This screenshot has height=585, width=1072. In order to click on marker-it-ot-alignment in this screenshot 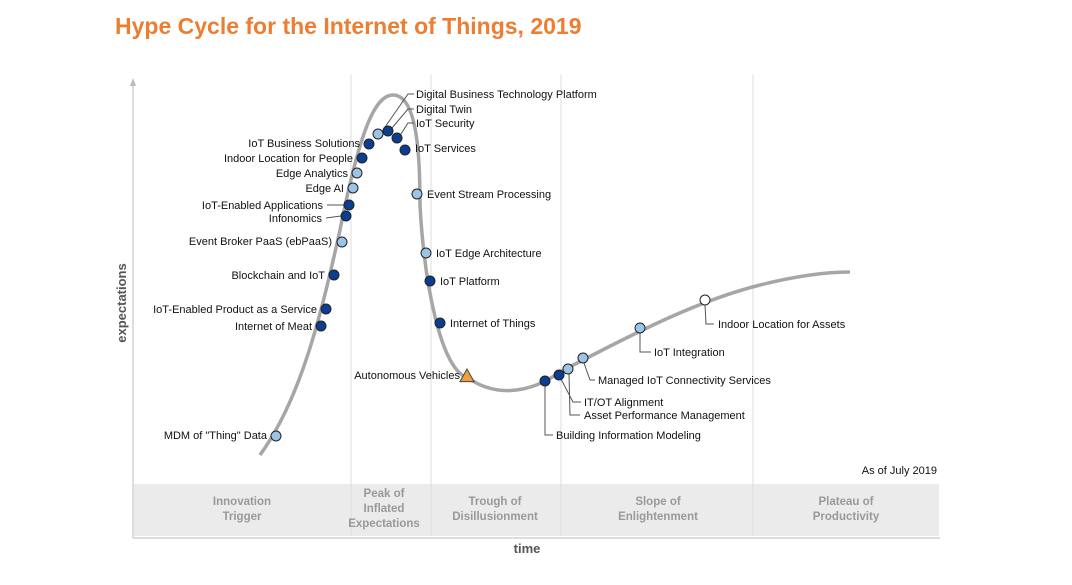, I will do `click(559, 375)`.